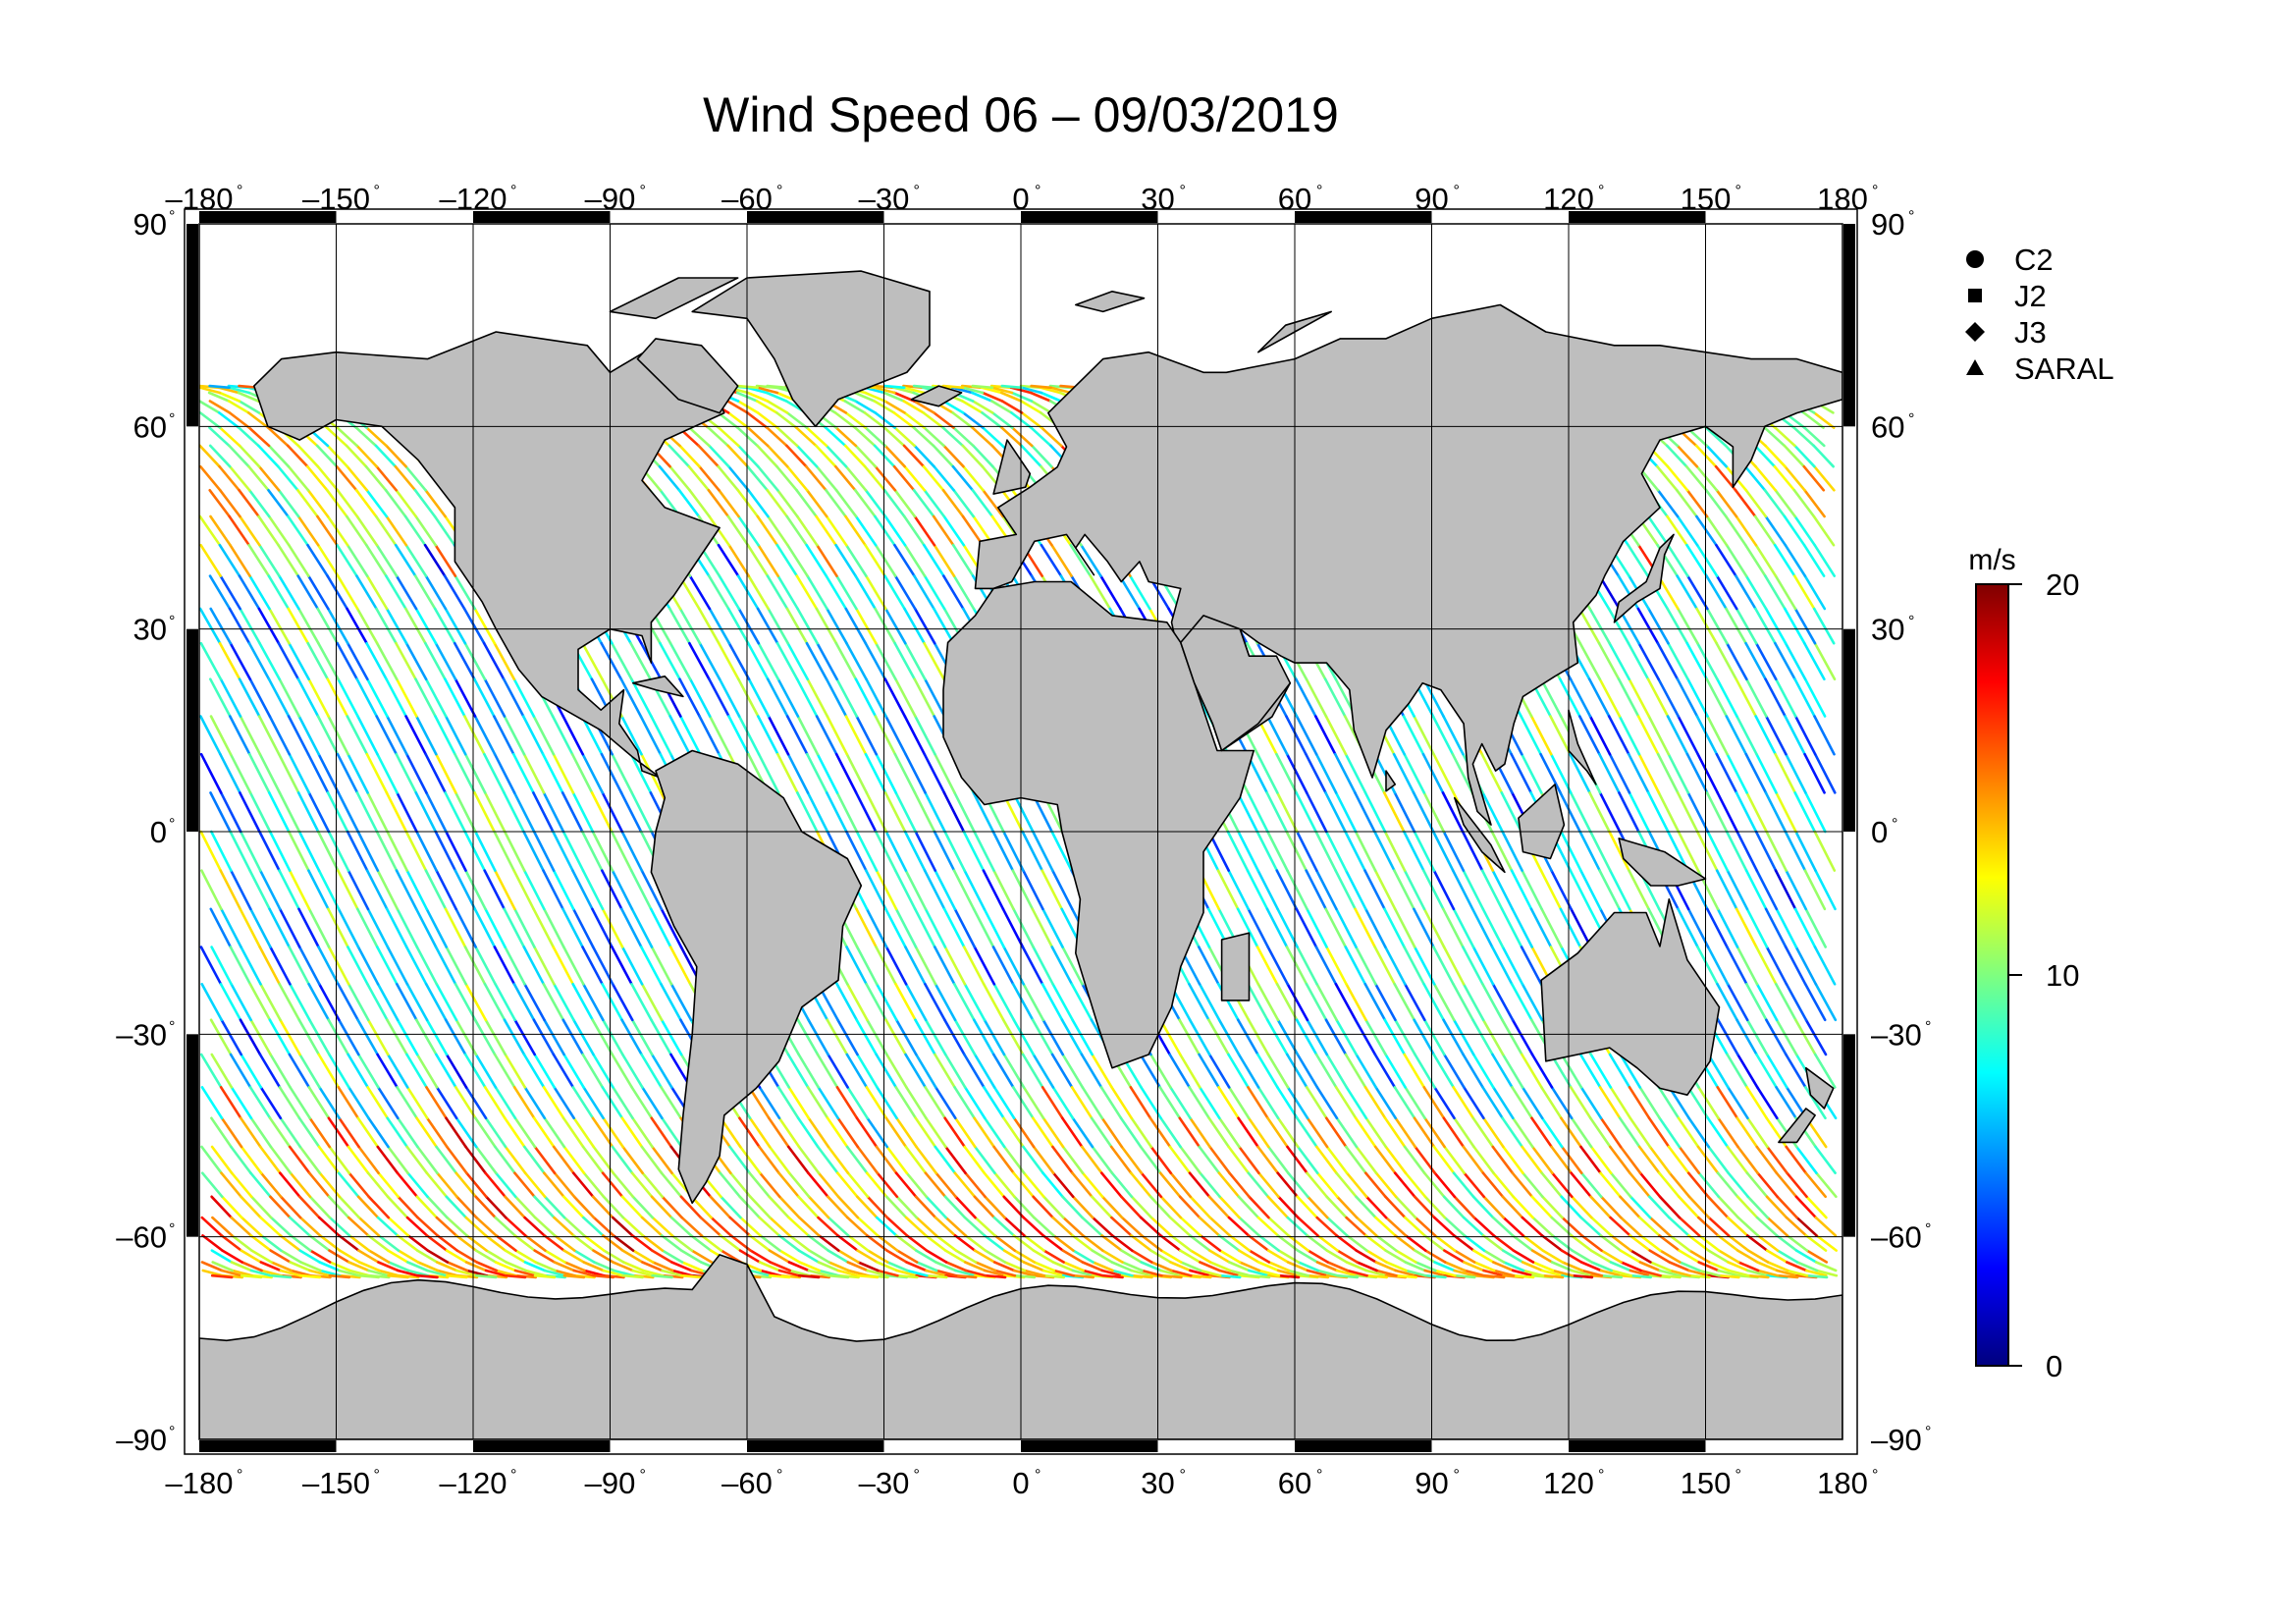  Describe the element at coordinates (2030, 296) in the screenshot. I see `legend-label: J2` at that location.